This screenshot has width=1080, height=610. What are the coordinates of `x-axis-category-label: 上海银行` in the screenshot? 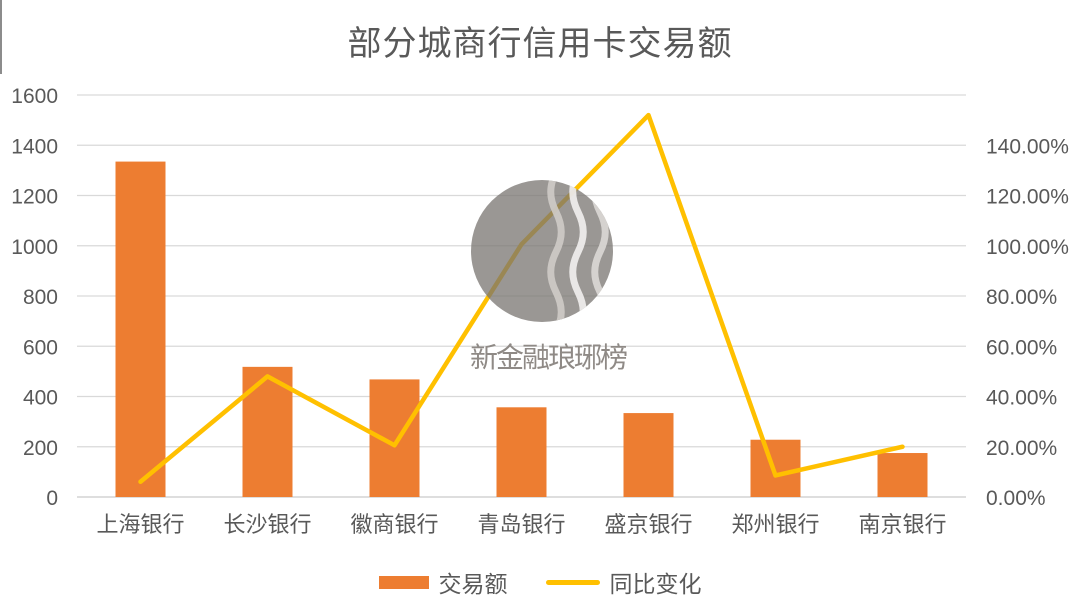 It's located at (140, 524).